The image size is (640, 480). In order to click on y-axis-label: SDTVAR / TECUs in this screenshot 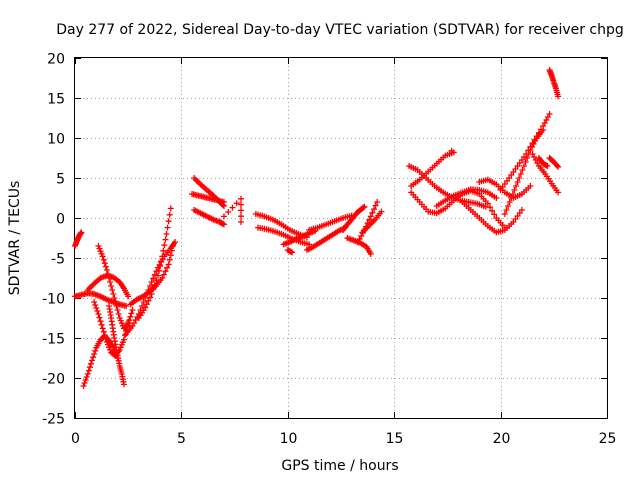, I will do `click(15, 238)`.